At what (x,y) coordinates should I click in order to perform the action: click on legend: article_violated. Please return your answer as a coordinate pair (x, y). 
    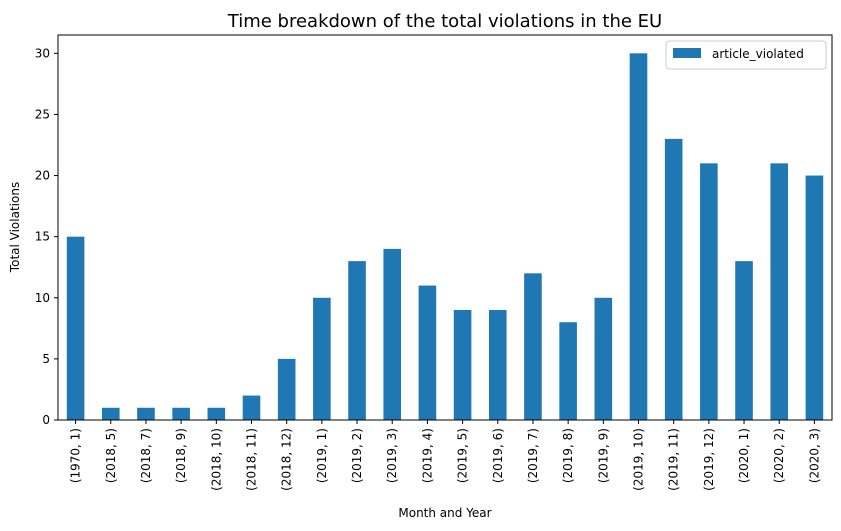
    Looking at the image, I should click on (746, 55).